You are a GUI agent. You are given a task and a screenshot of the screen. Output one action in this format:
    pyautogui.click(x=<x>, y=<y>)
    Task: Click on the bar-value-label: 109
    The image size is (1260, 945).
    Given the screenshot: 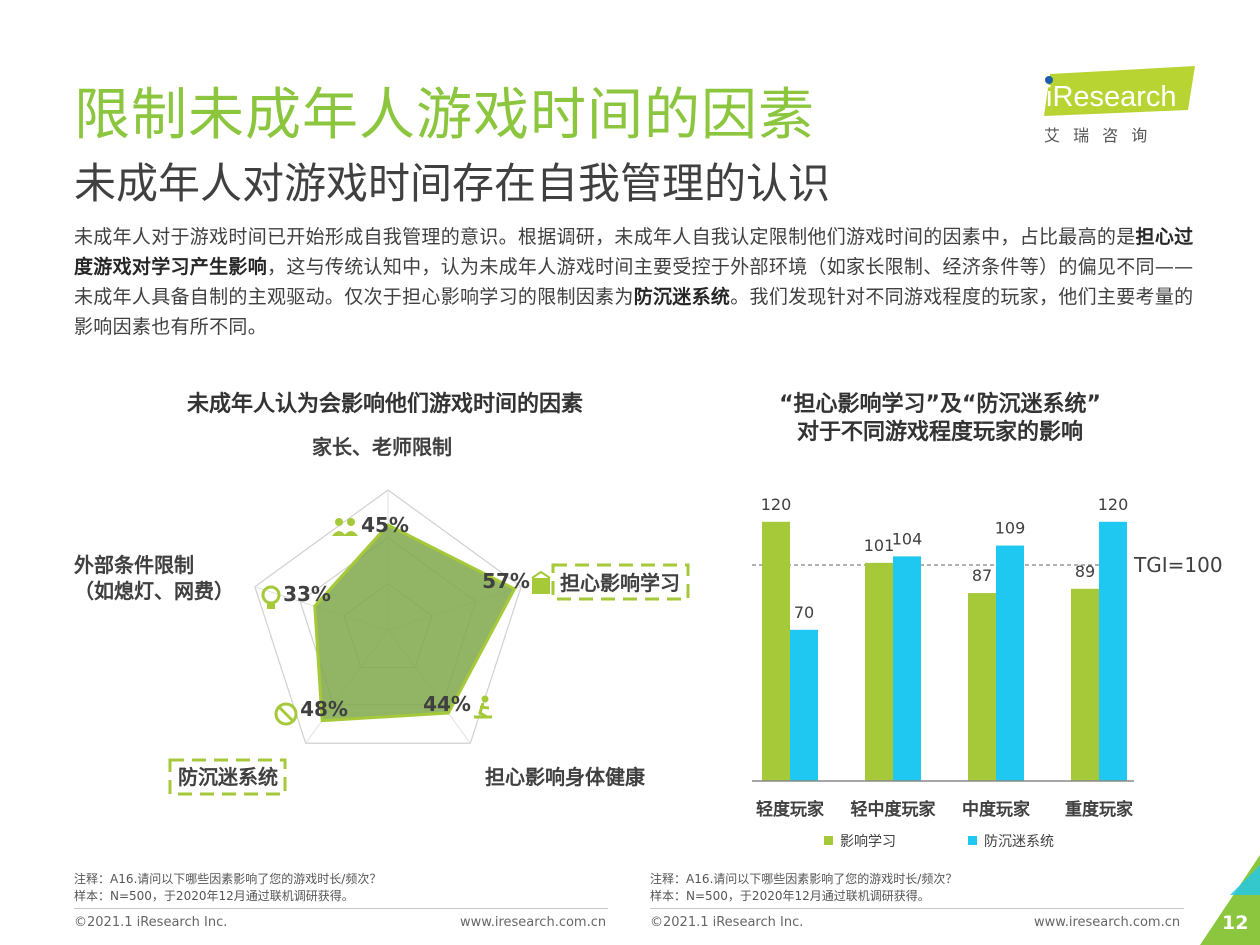 What is the action you would take?
    pyautogui.click(x=1010, y=528)
    